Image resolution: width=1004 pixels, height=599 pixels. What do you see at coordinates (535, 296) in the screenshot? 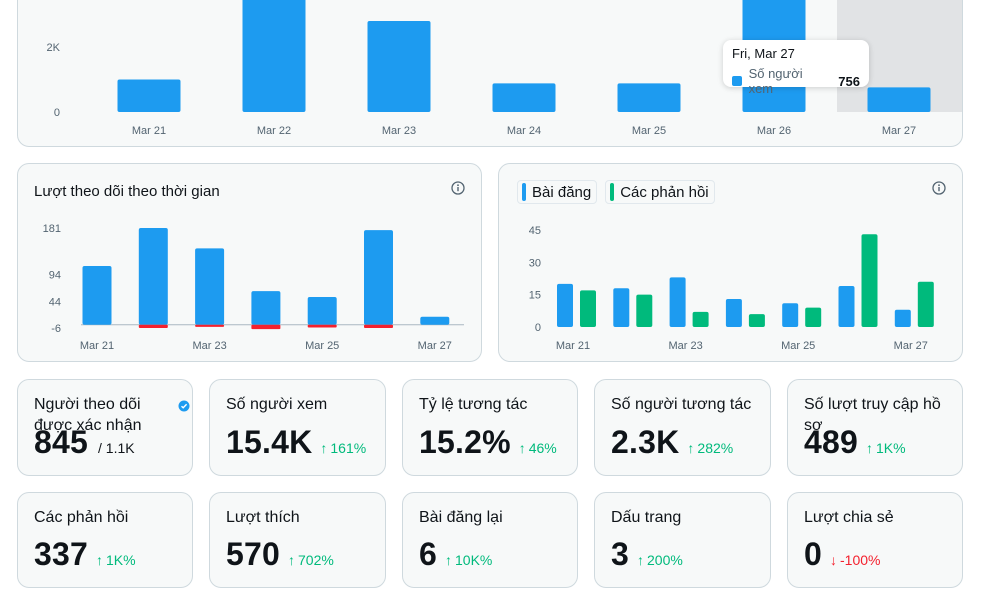
I see `y-tick-label: 15` at bounding box center [535, 296].